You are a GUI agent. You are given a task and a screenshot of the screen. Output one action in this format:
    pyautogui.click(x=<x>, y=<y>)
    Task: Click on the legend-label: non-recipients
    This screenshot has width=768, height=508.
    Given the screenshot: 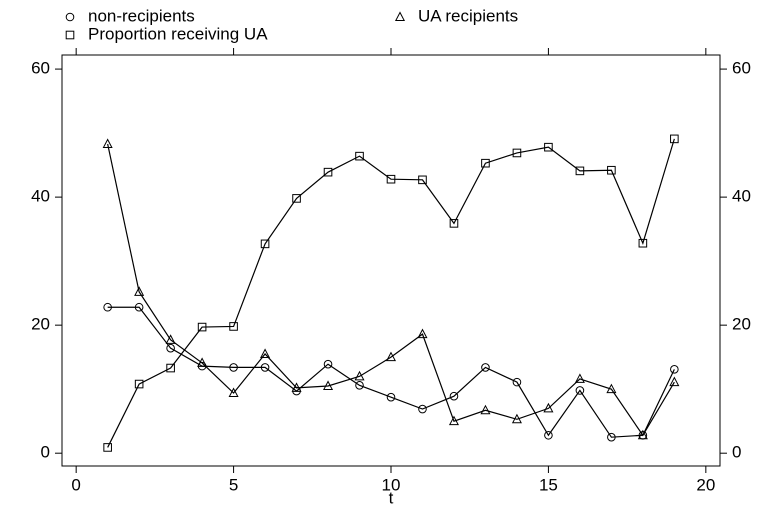 What is the action you would take?
    pyautogui.click(x=141, y=15)
    